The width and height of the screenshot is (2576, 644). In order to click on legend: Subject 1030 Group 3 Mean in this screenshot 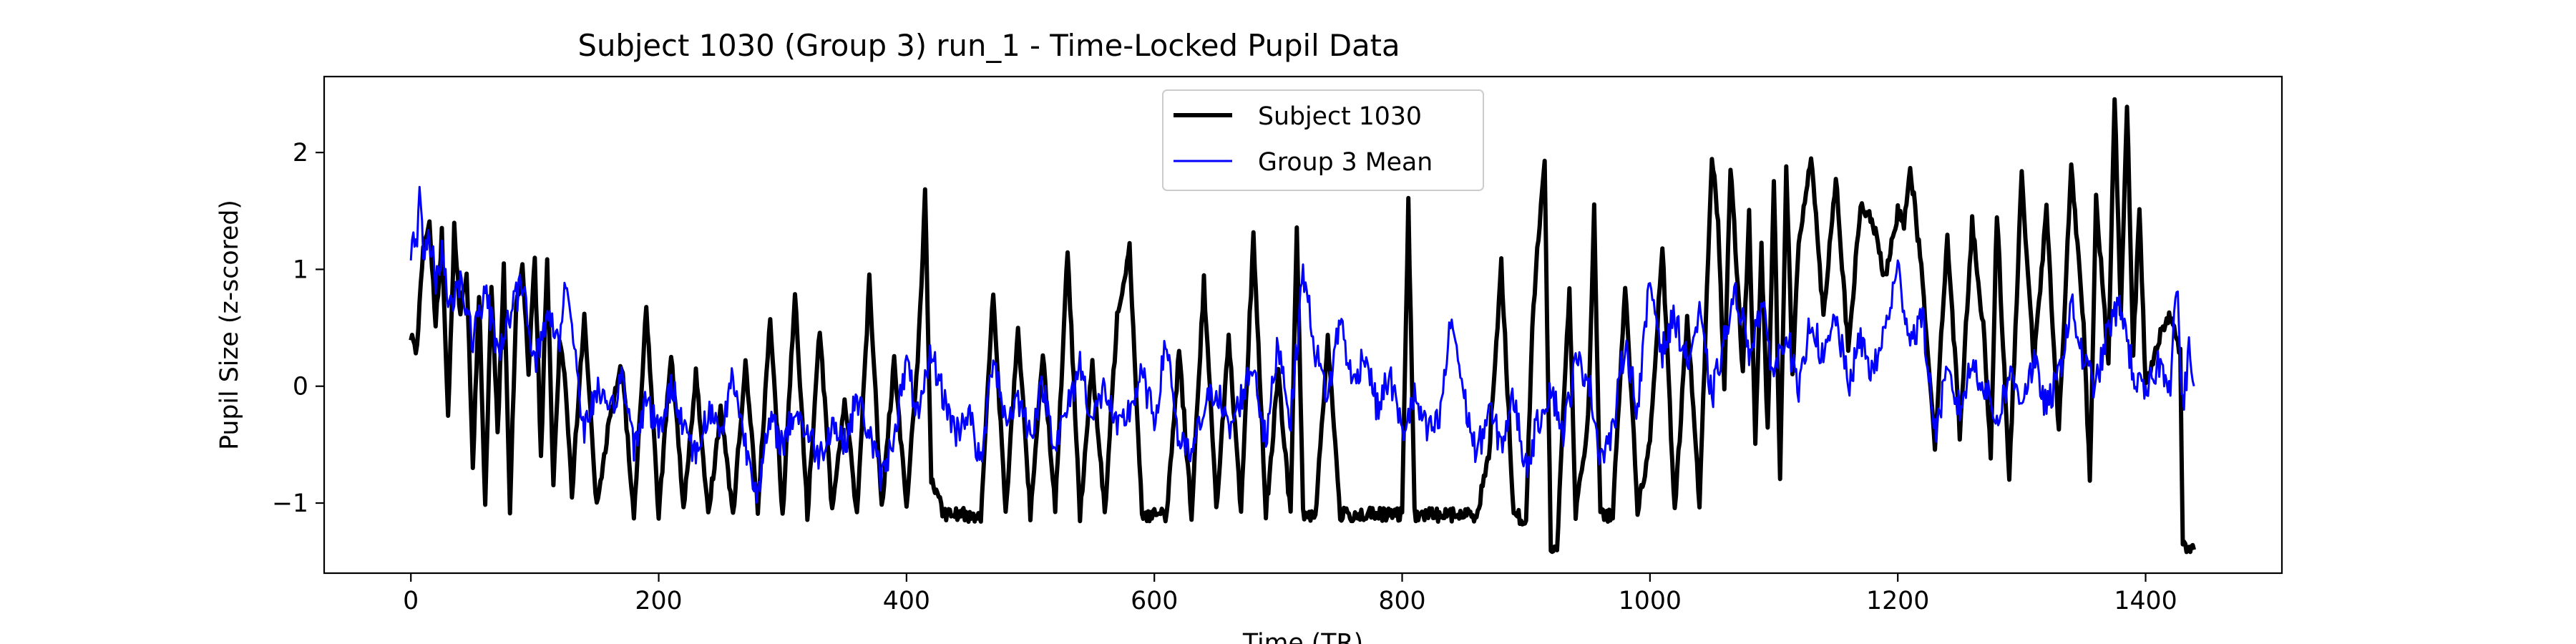, I will do `click(1323, 140)`.